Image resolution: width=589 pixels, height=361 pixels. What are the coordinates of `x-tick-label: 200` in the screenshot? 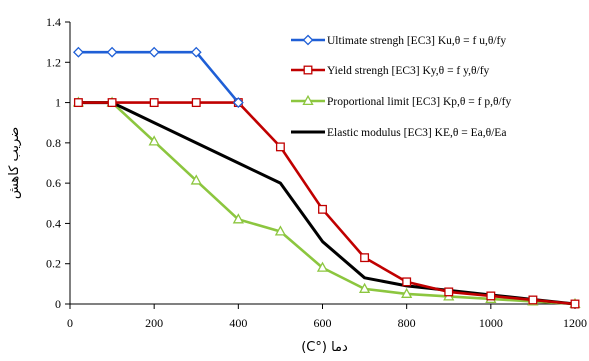 It's located at (154, 323).